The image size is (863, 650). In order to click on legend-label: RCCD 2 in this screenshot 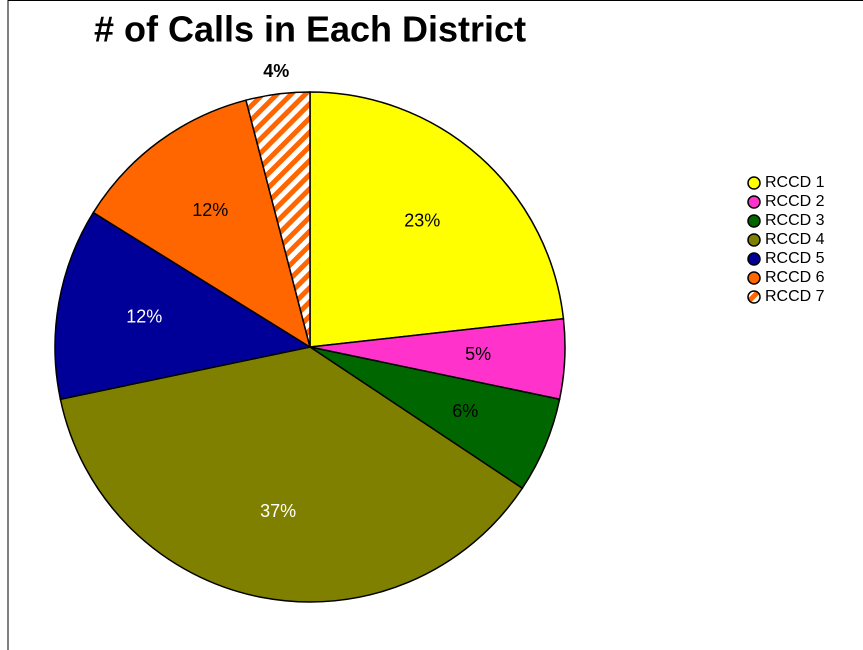, I will do `click(795, 201)`.